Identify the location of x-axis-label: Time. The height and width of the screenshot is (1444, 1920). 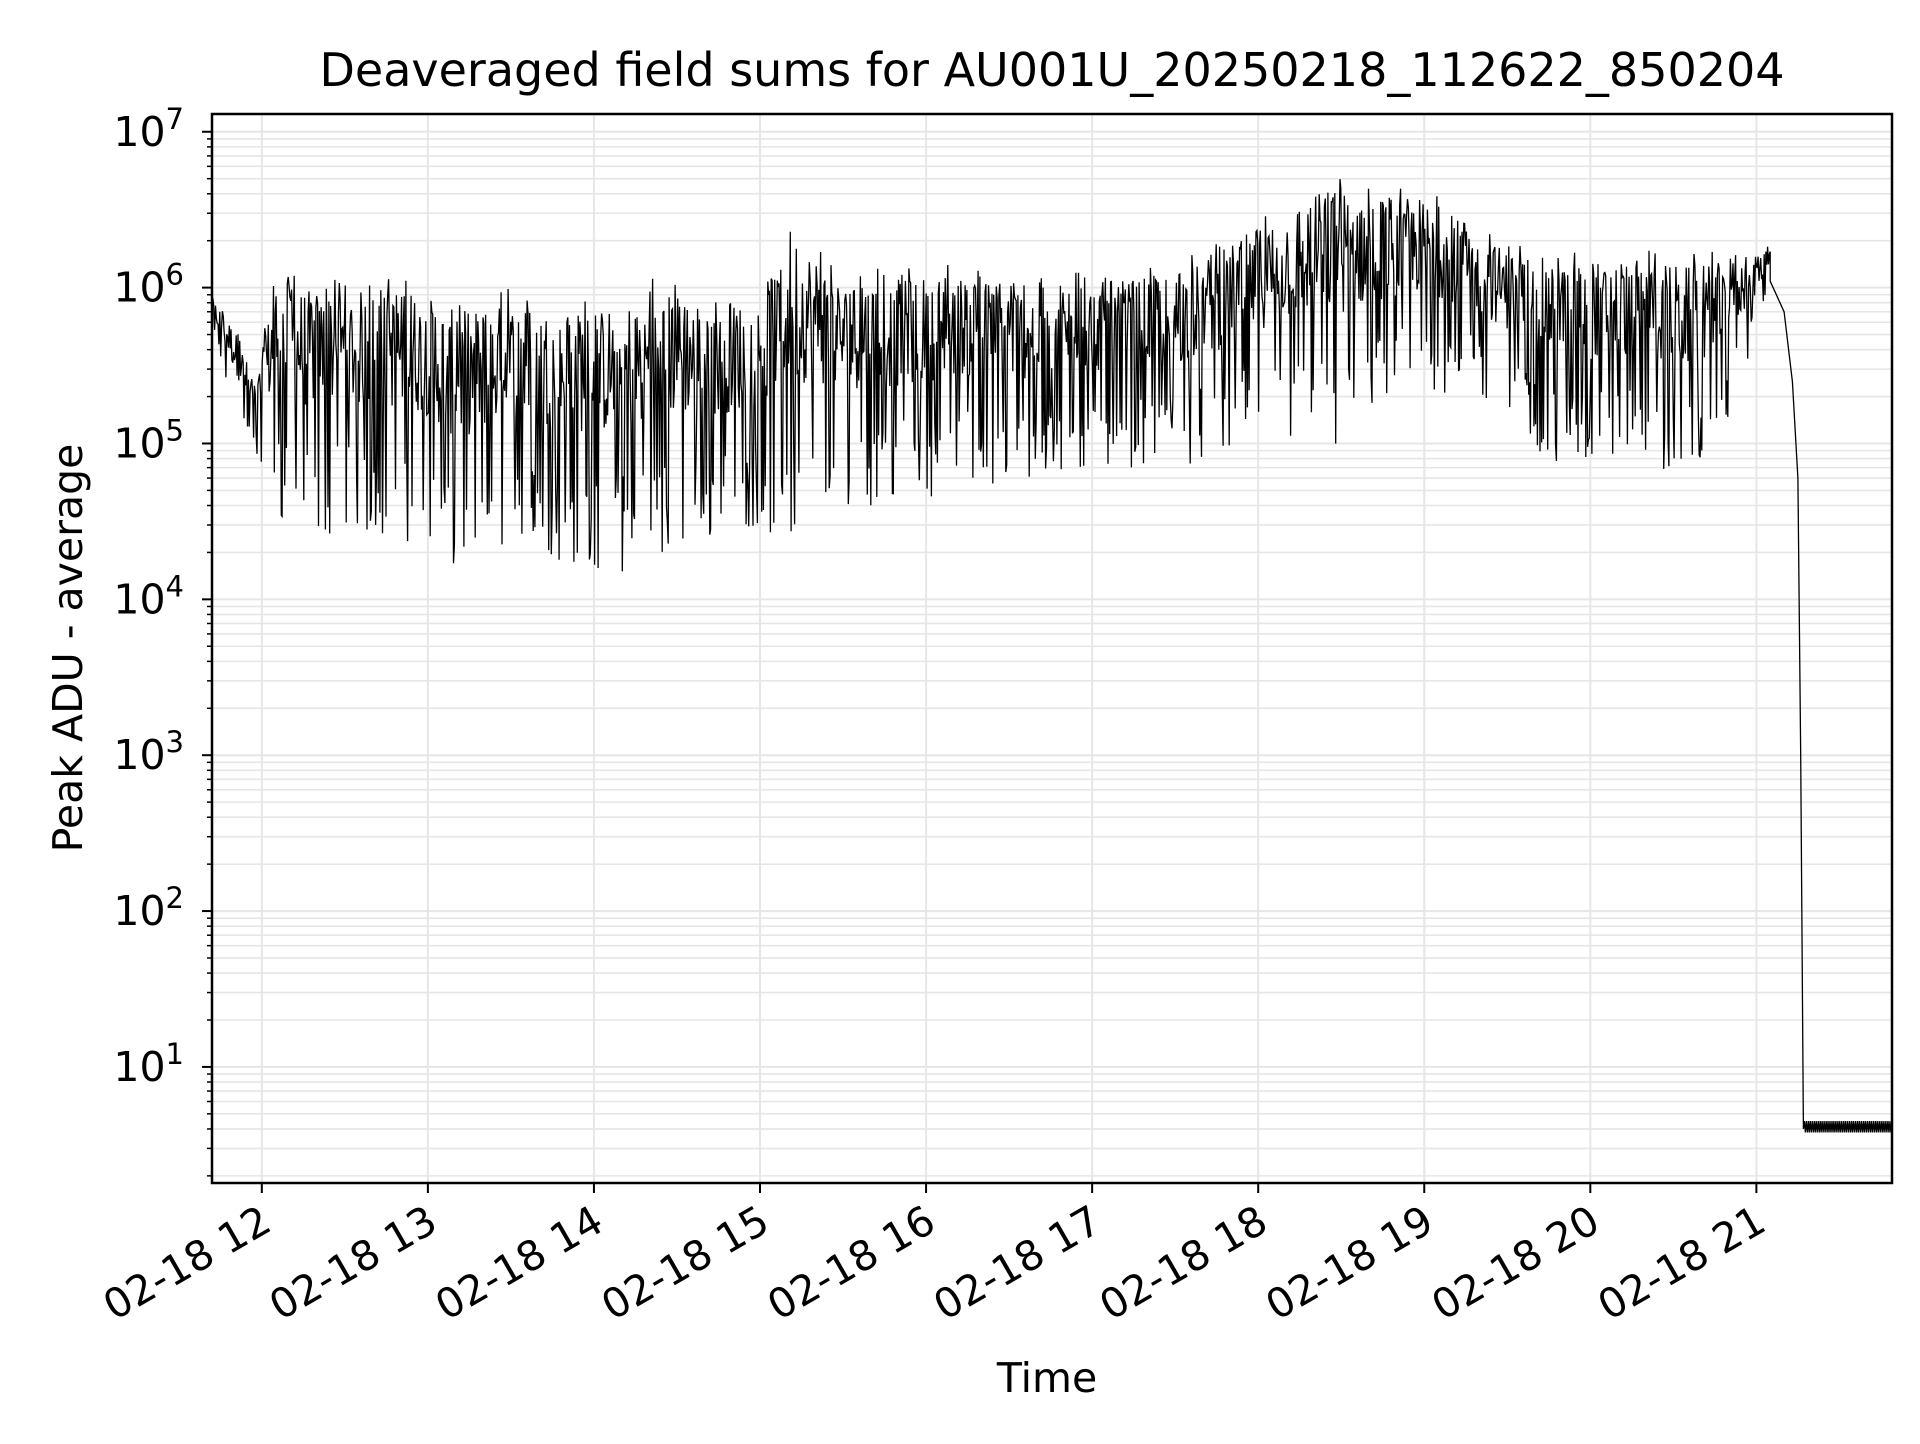
(1046, 1378).